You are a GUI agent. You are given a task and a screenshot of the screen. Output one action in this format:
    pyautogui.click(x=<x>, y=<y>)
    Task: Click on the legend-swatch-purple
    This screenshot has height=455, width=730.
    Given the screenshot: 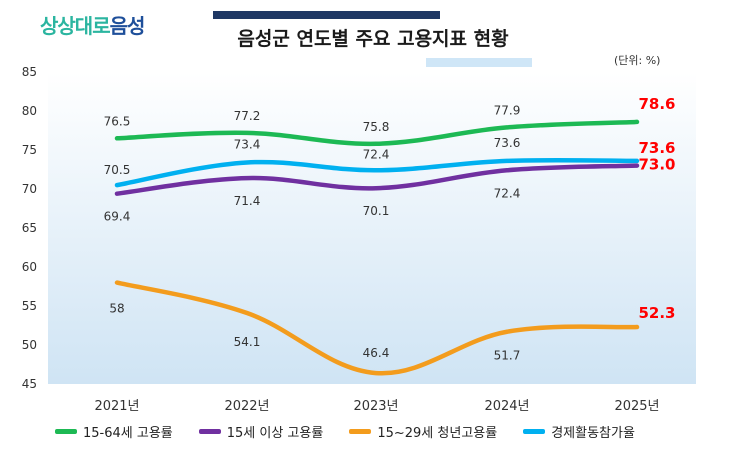 What is the action you would take?
    pyautogui.click(x=209, y=431)
    